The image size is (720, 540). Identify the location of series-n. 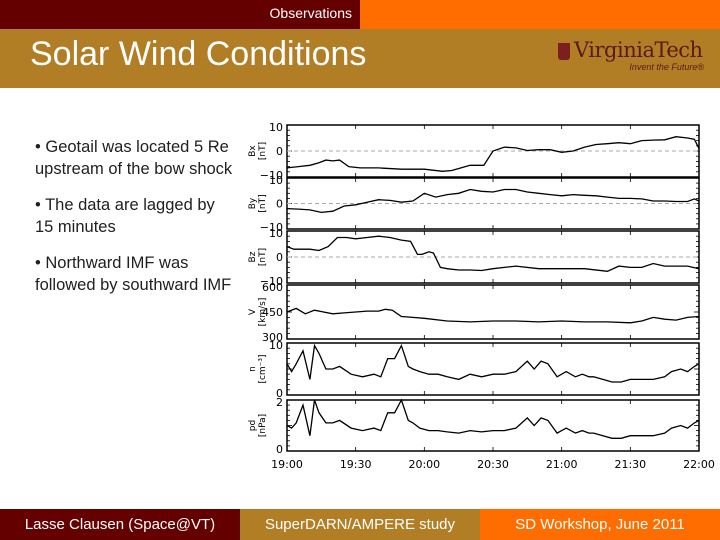
(493, 363).